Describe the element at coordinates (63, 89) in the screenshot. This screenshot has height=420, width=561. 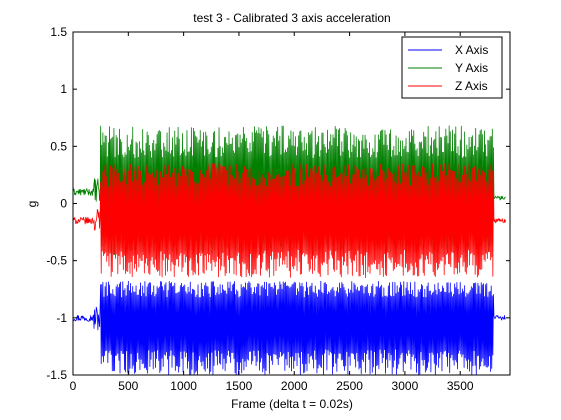
I see `y-tick-label: 1` at that location.